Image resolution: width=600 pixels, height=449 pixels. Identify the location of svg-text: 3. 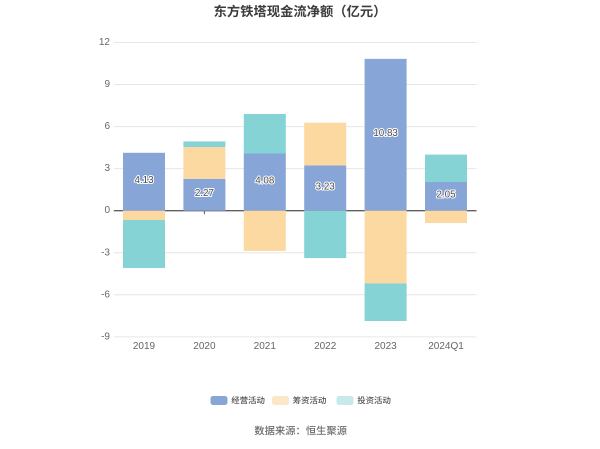
(107, 168).